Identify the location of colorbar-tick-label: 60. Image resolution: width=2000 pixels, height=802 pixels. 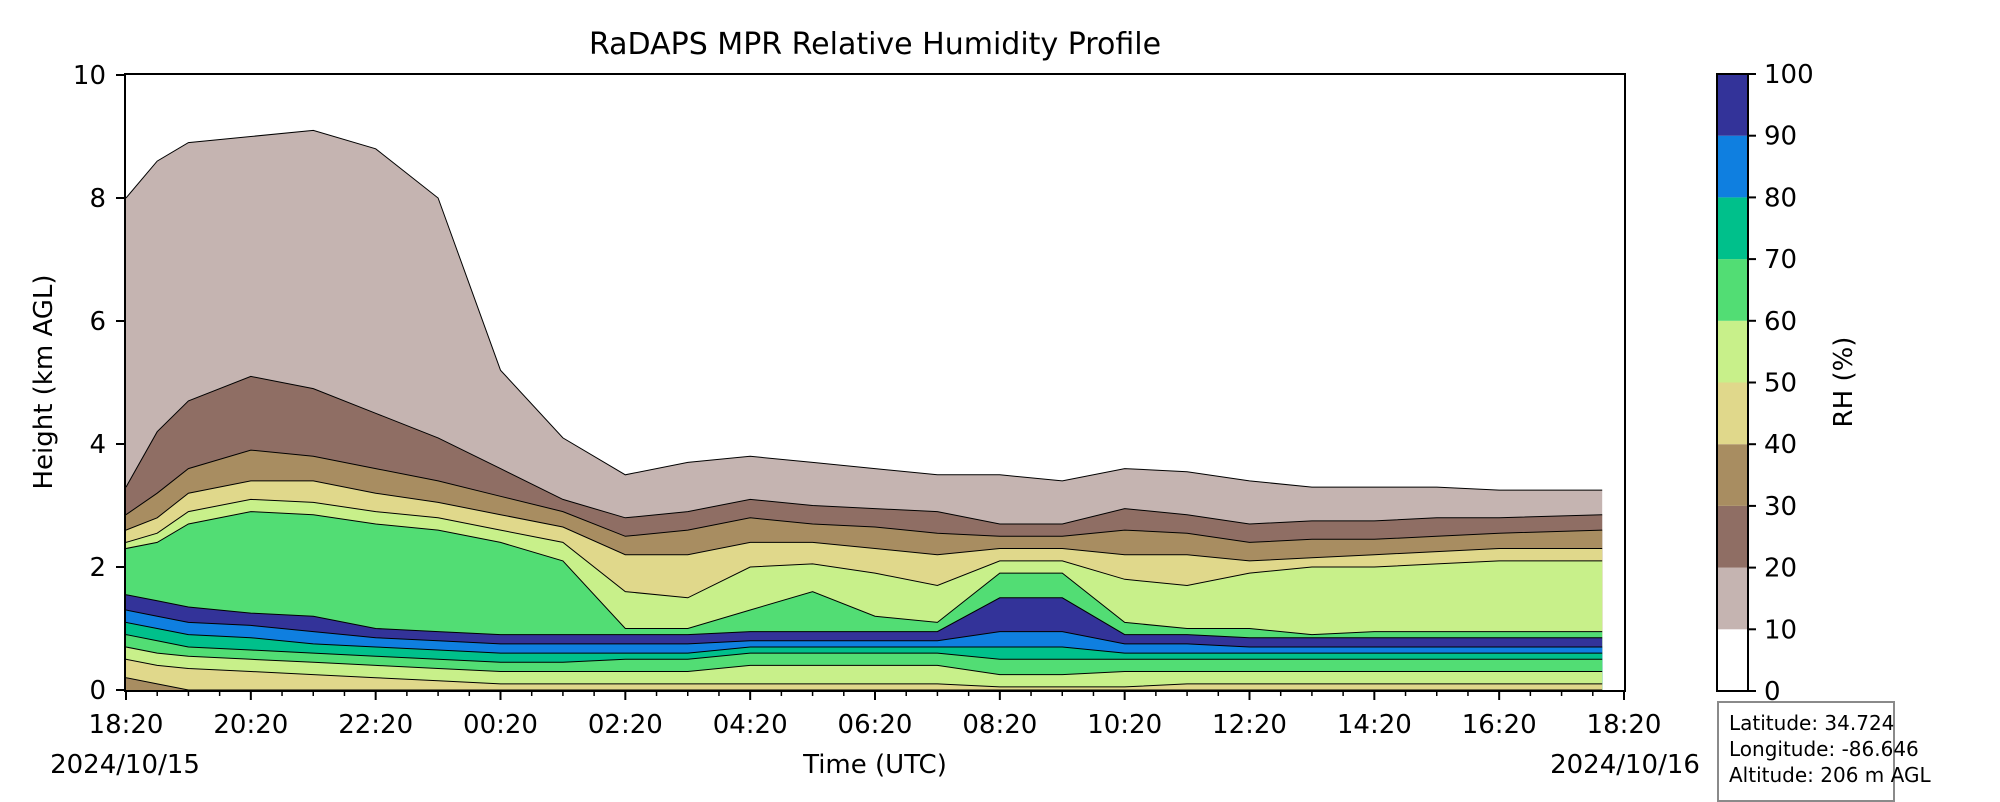
(1780, 322).